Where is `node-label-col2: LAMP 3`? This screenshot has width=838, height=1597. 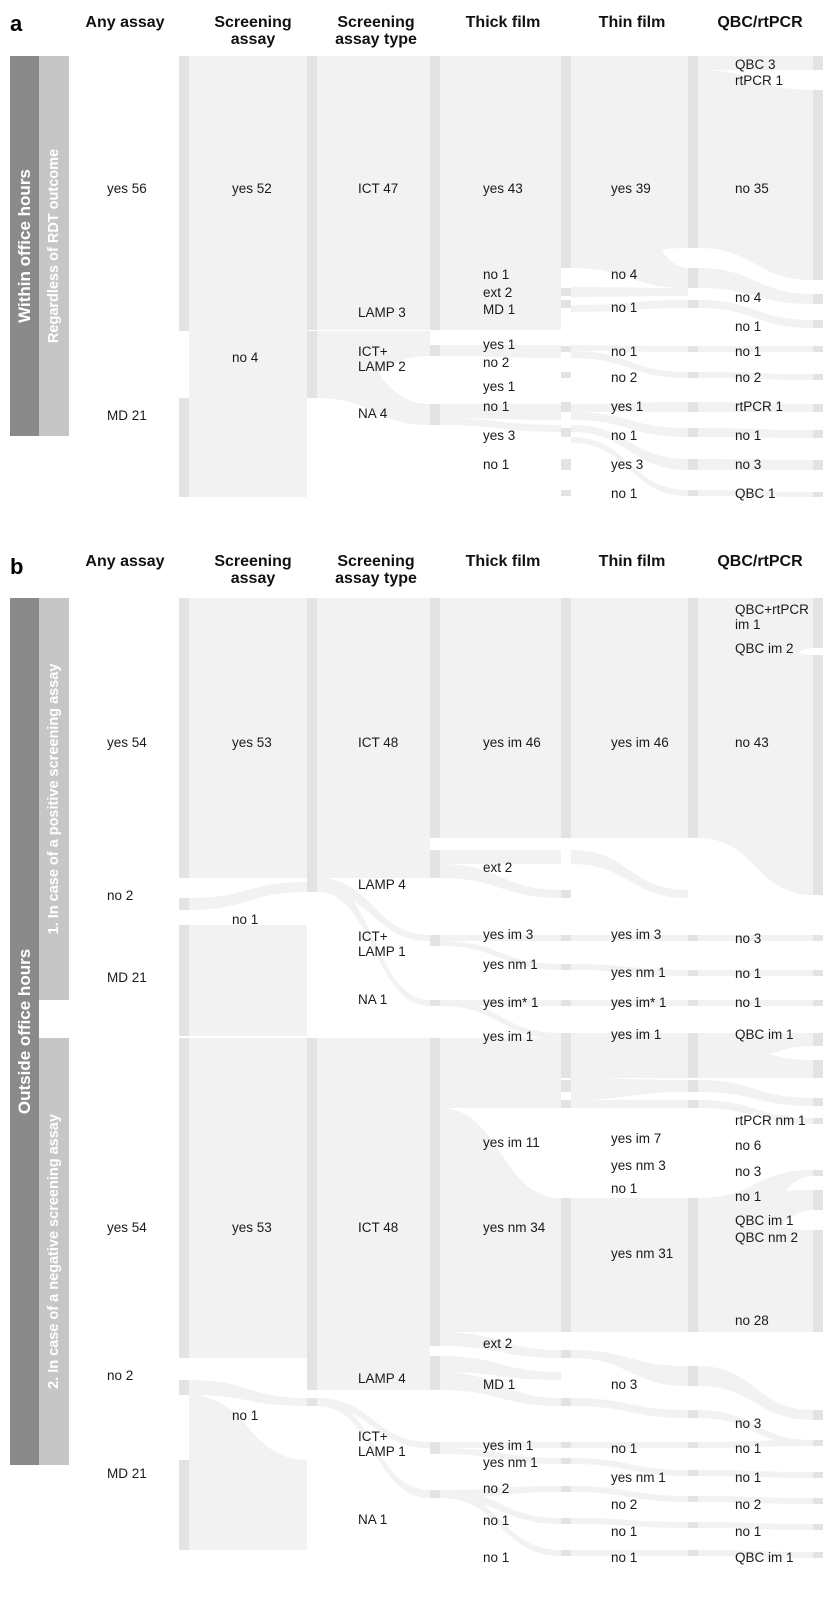 node-label-col2: LAMP 3 is located at coordinates (382, 312).